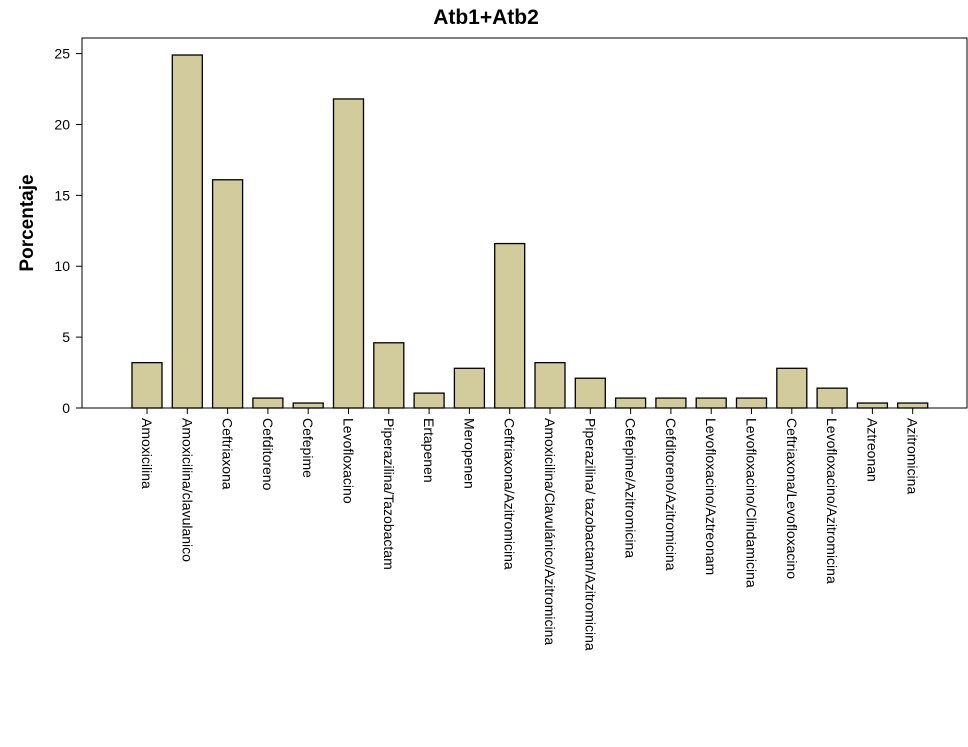  Describe the element at coordinates (66, 408) in the screenshot. I see `y-tick-label: 0` at that location.